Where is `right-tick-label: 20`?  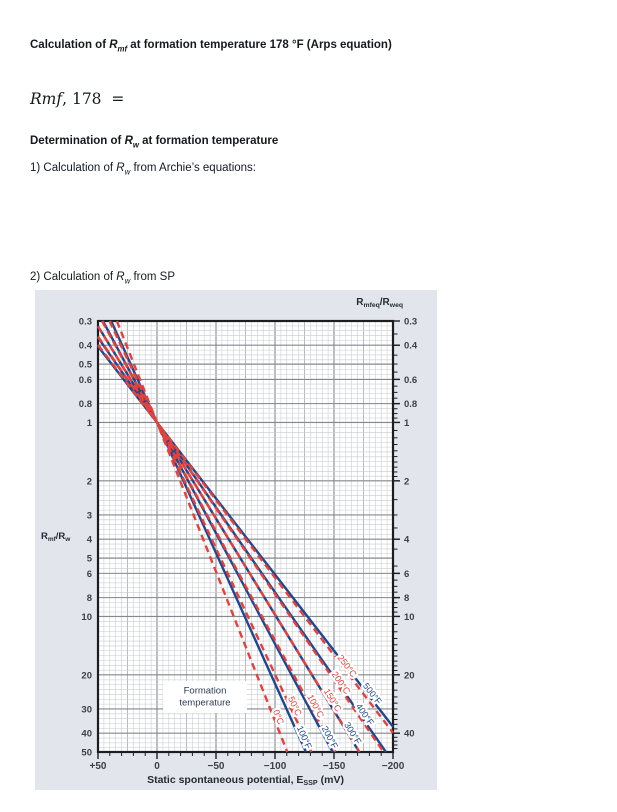 right-tick-label: 20 is located at coordinates (409, 675).